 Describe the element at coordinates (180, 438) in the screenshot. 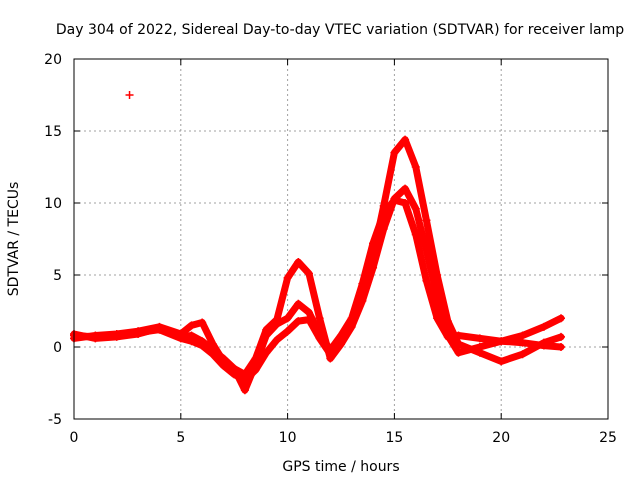

I see `x-tick-label: 5` at that location.